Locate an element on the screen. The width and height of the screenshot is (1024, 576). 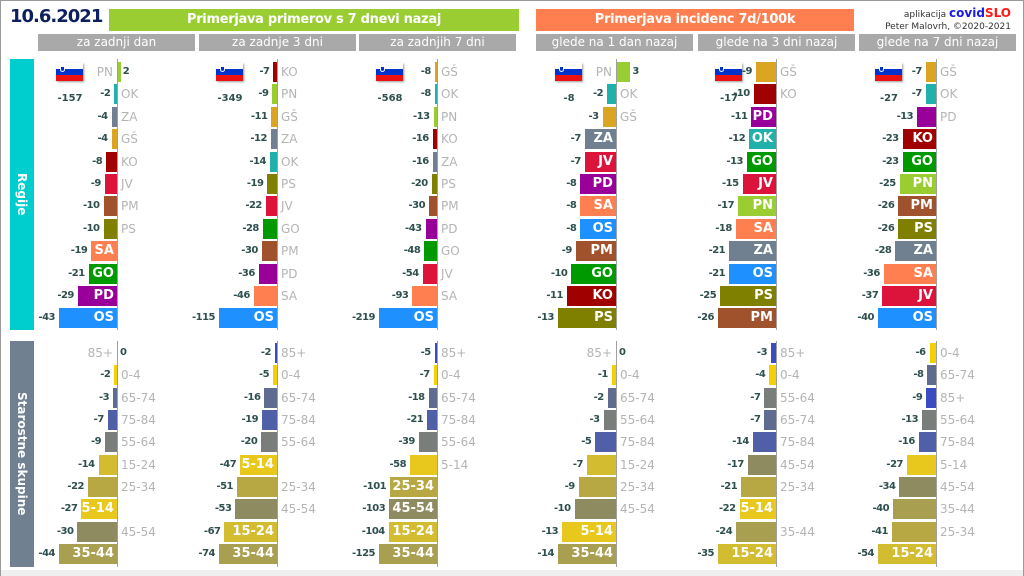
region-bar: SA is located at coordinates (598, 206).